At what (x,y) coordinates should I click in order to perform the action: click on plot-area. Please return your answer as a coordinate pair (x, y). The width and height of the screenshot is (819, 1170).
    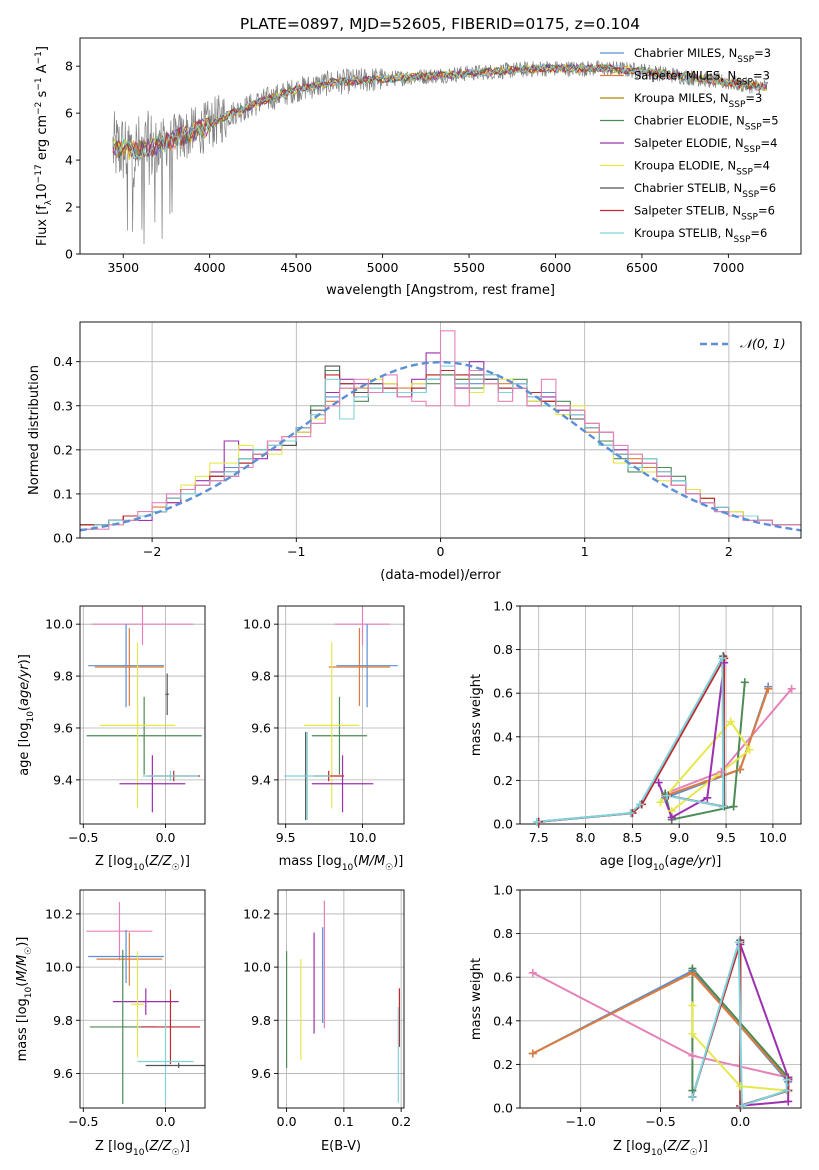
    Looking at the image, I should click on (440, 152).